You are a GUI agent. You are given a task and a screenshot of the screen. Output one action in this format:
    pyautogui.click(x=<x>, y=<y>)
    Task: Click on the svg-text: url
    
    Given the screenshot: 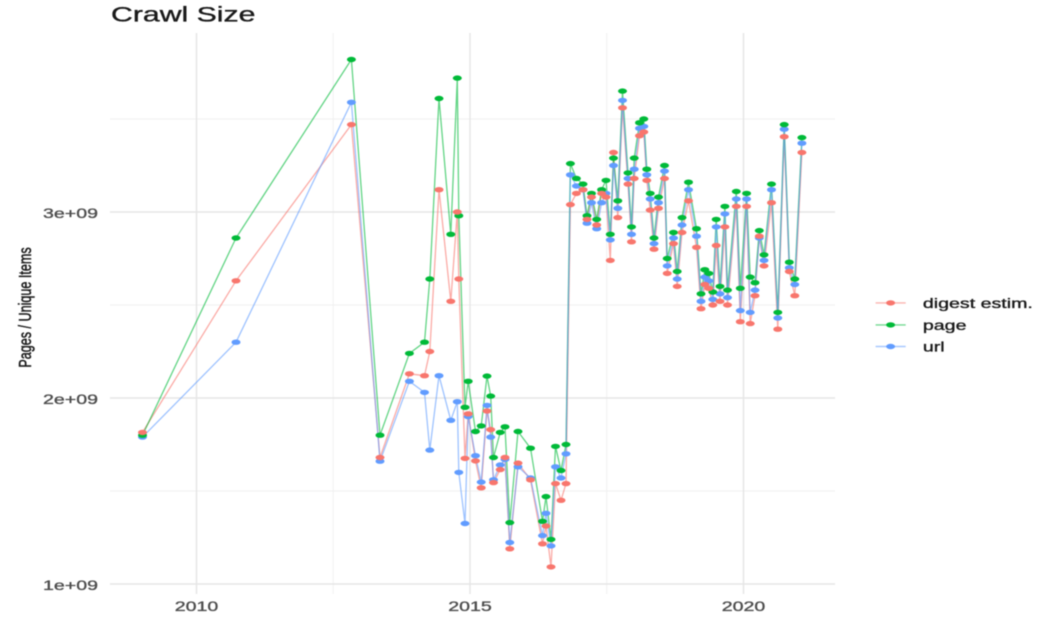 What is the action you would take?
    pyautogui.click(x=934, y=347)
    